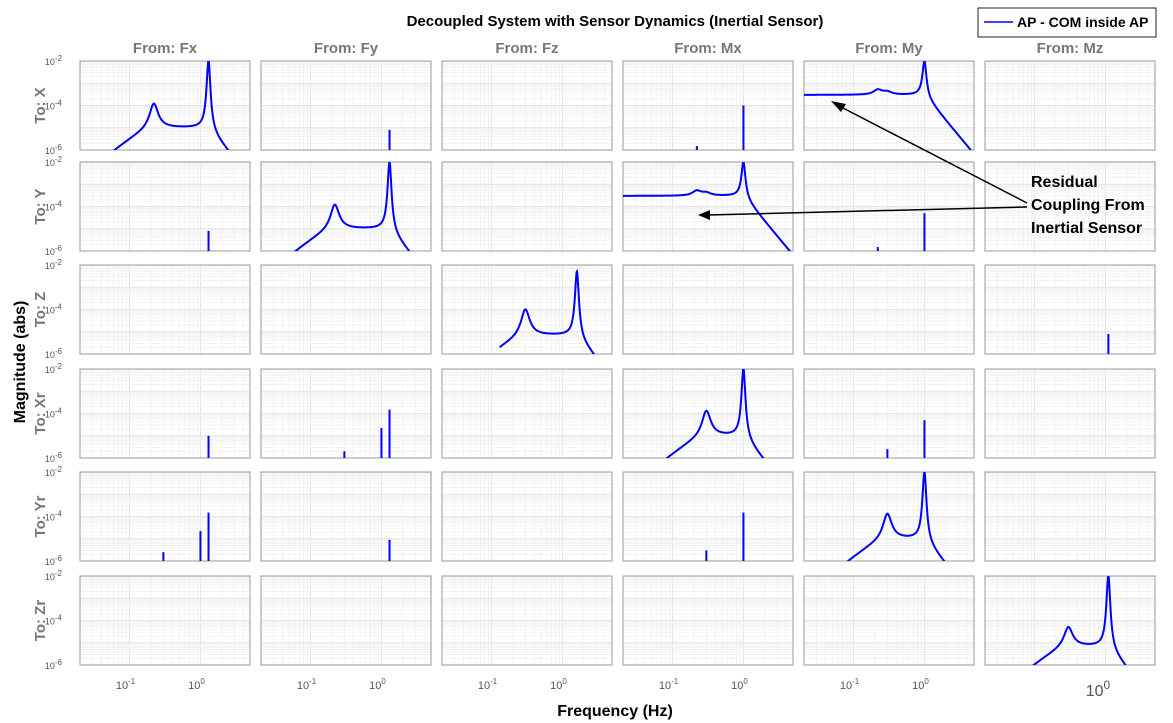 The width and height of the screenshot is (1173, 723). What do you see at coordinates (165, 48) in the screenshot?
I see `column-header: From: Fx` at bounding box center [165, 48].